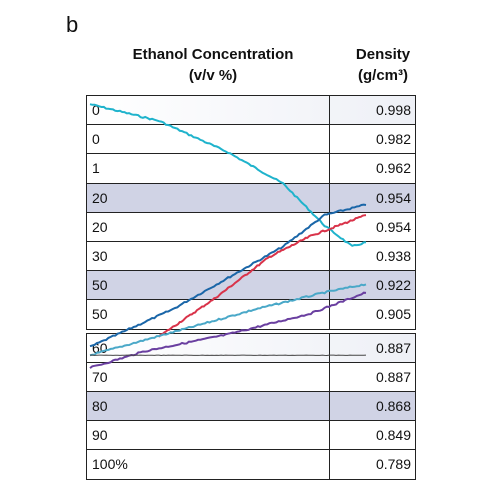  Describe the element at coordinates (393, 168) in the screenshot. I see `density-value: 0.962` at that location.